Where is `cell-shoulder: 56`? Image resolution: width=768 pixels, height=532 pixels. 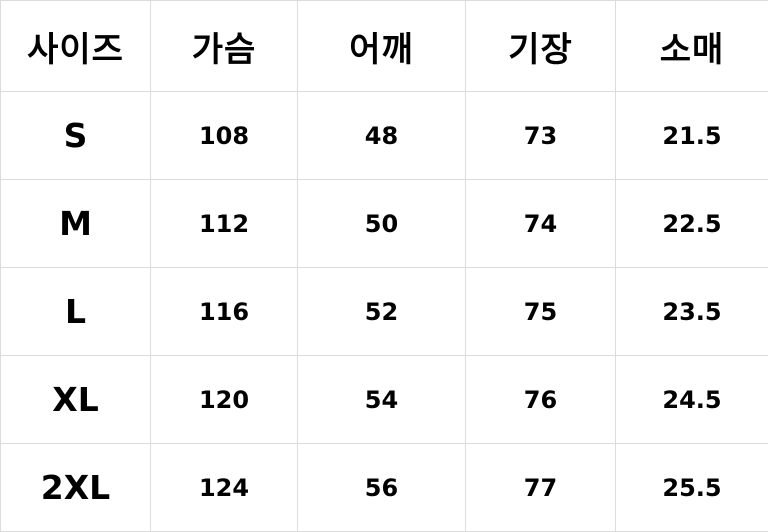 cell-shoulder: 56 is located at coordinates (381, 487).